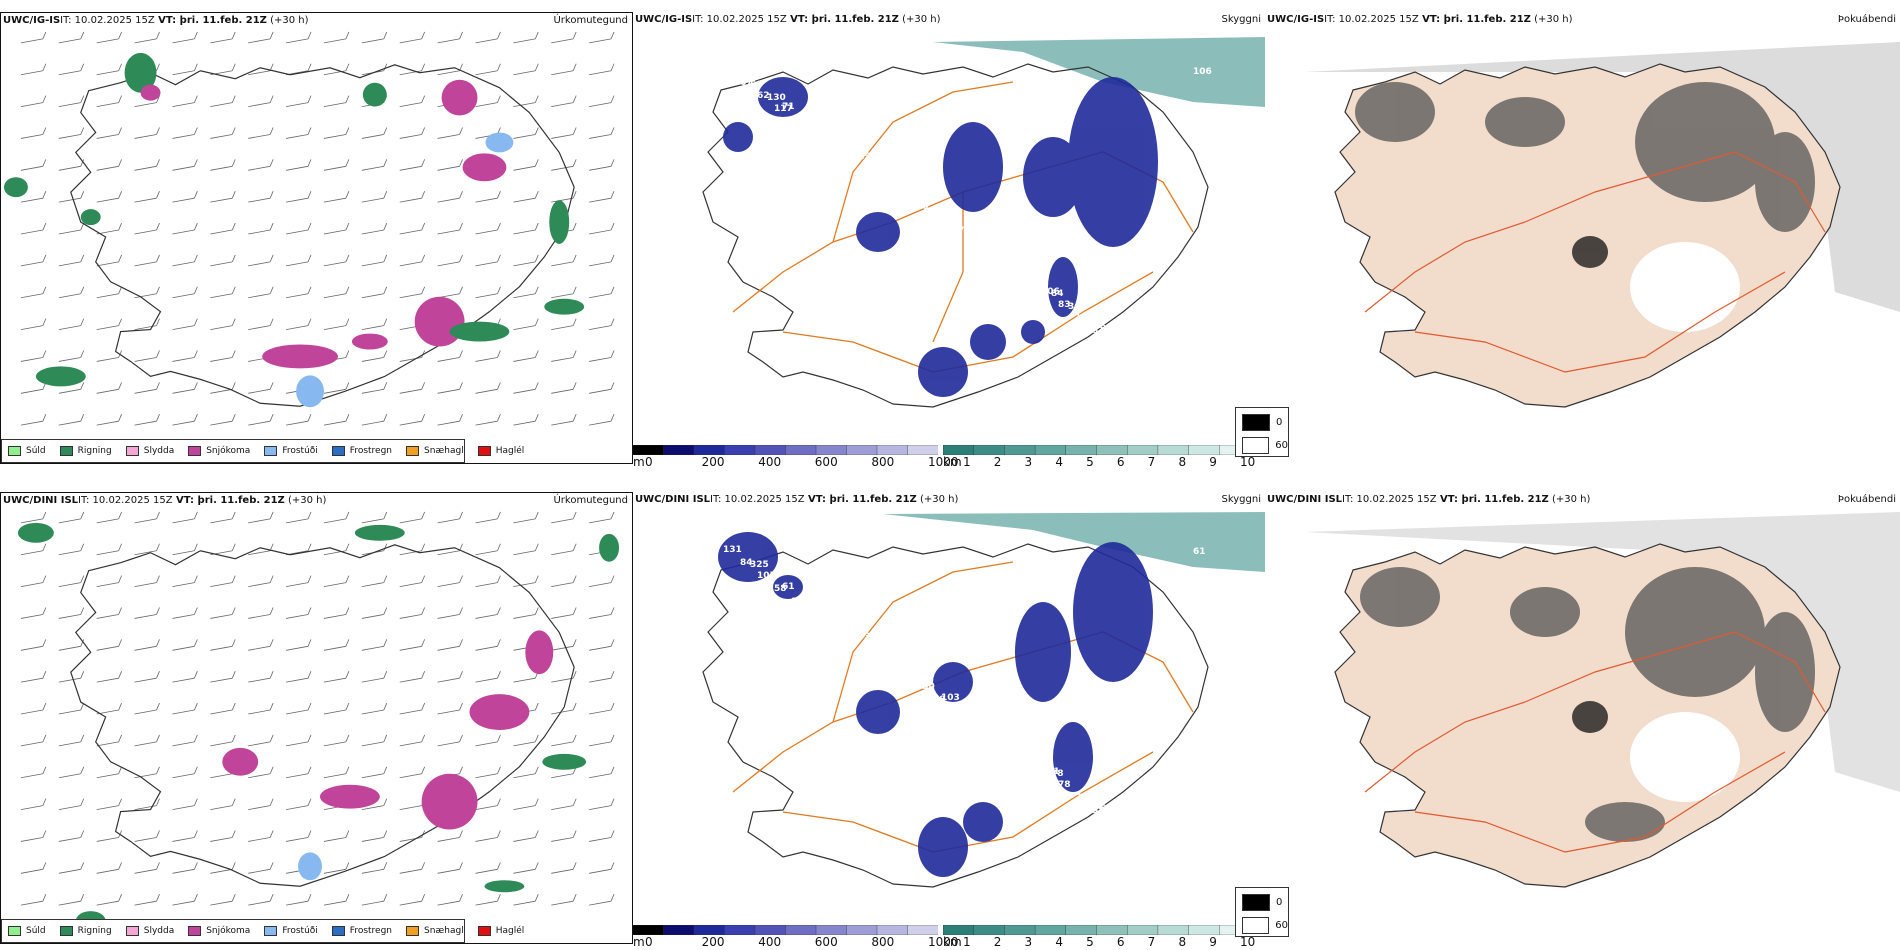 The image size is (1900, 950). What do you see at coordinates (1213, 462) in the screenshot?
I see `colorbar-tick-label: 9` at bounding box center [1213, 462].